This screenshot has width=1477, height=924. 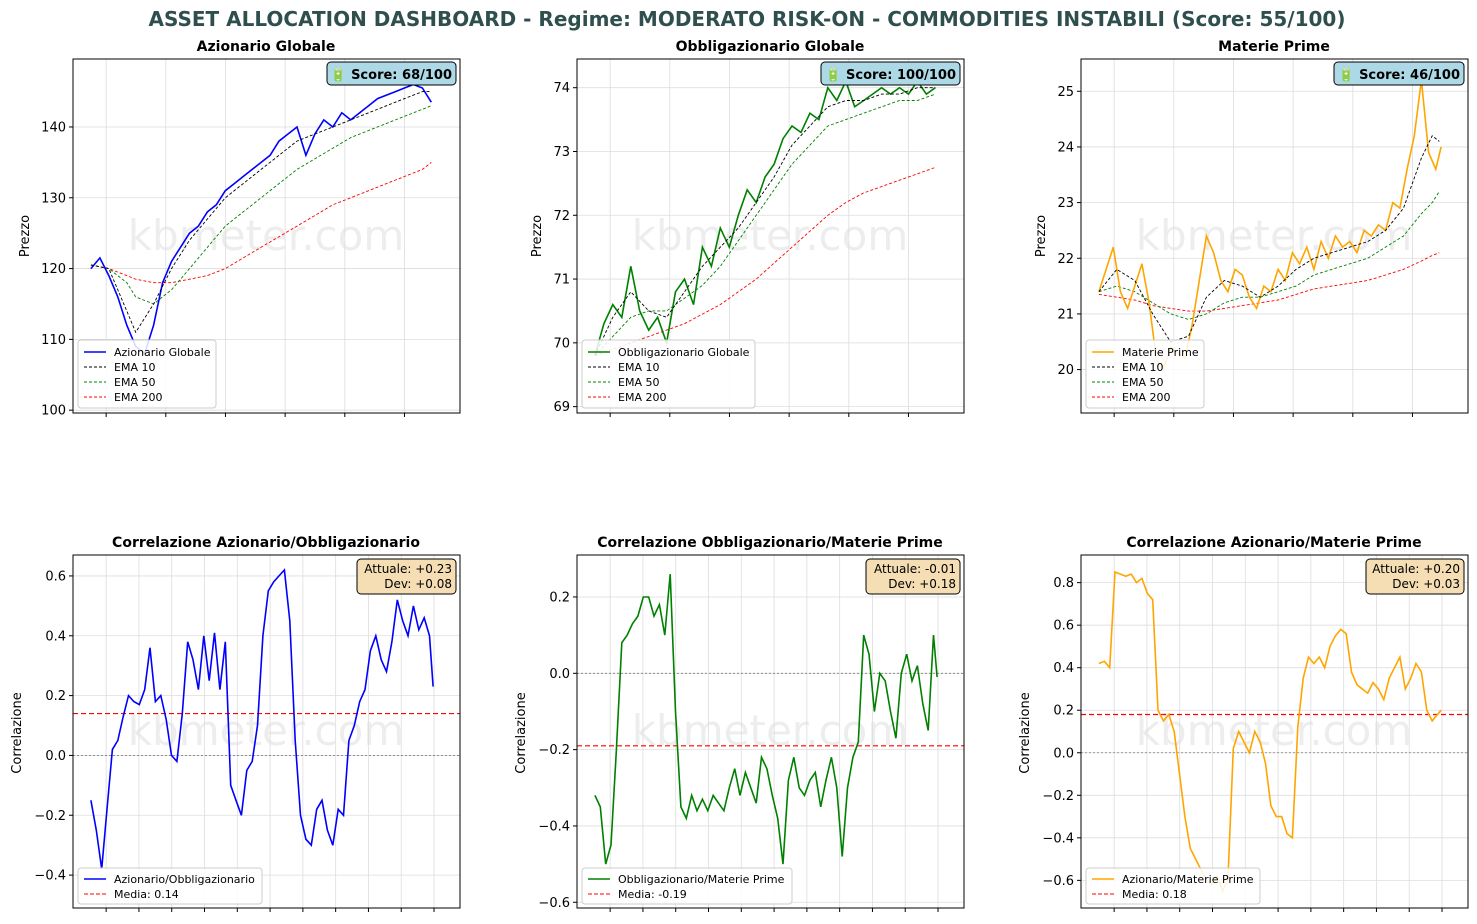 I want to click on stats-box: Attuale: -0.01 Dev: +0.18, so click(x=913, y=576).